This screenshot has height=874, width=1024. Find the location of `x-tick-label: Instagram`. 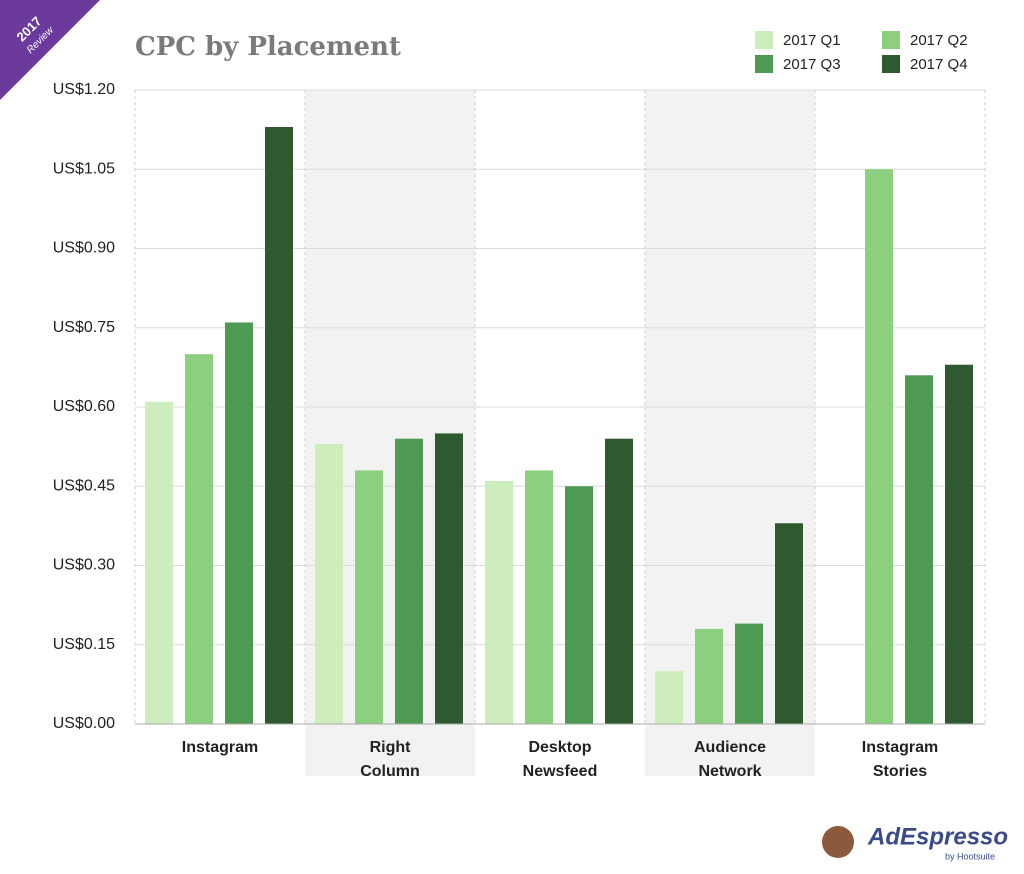

x-tick-label: Instagram is located at coordinates (220, 747).